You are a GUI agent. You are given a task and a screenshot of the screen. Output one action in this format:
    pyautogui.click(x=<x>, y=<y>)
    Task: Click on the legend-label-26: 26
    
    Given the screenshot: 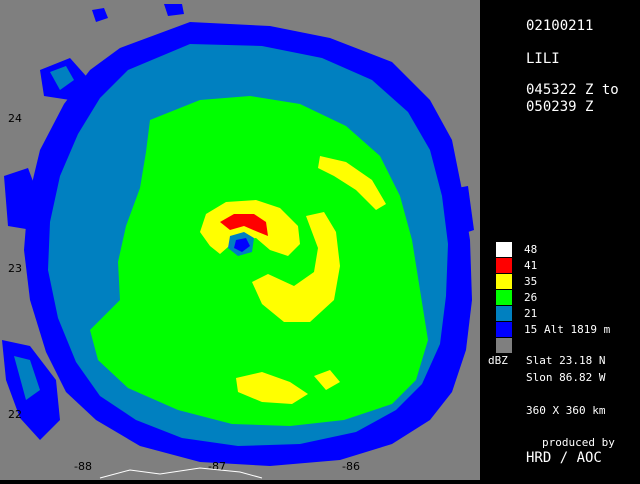 What is the action you would take?
    pyautogui.click(x=531, y=297)
    